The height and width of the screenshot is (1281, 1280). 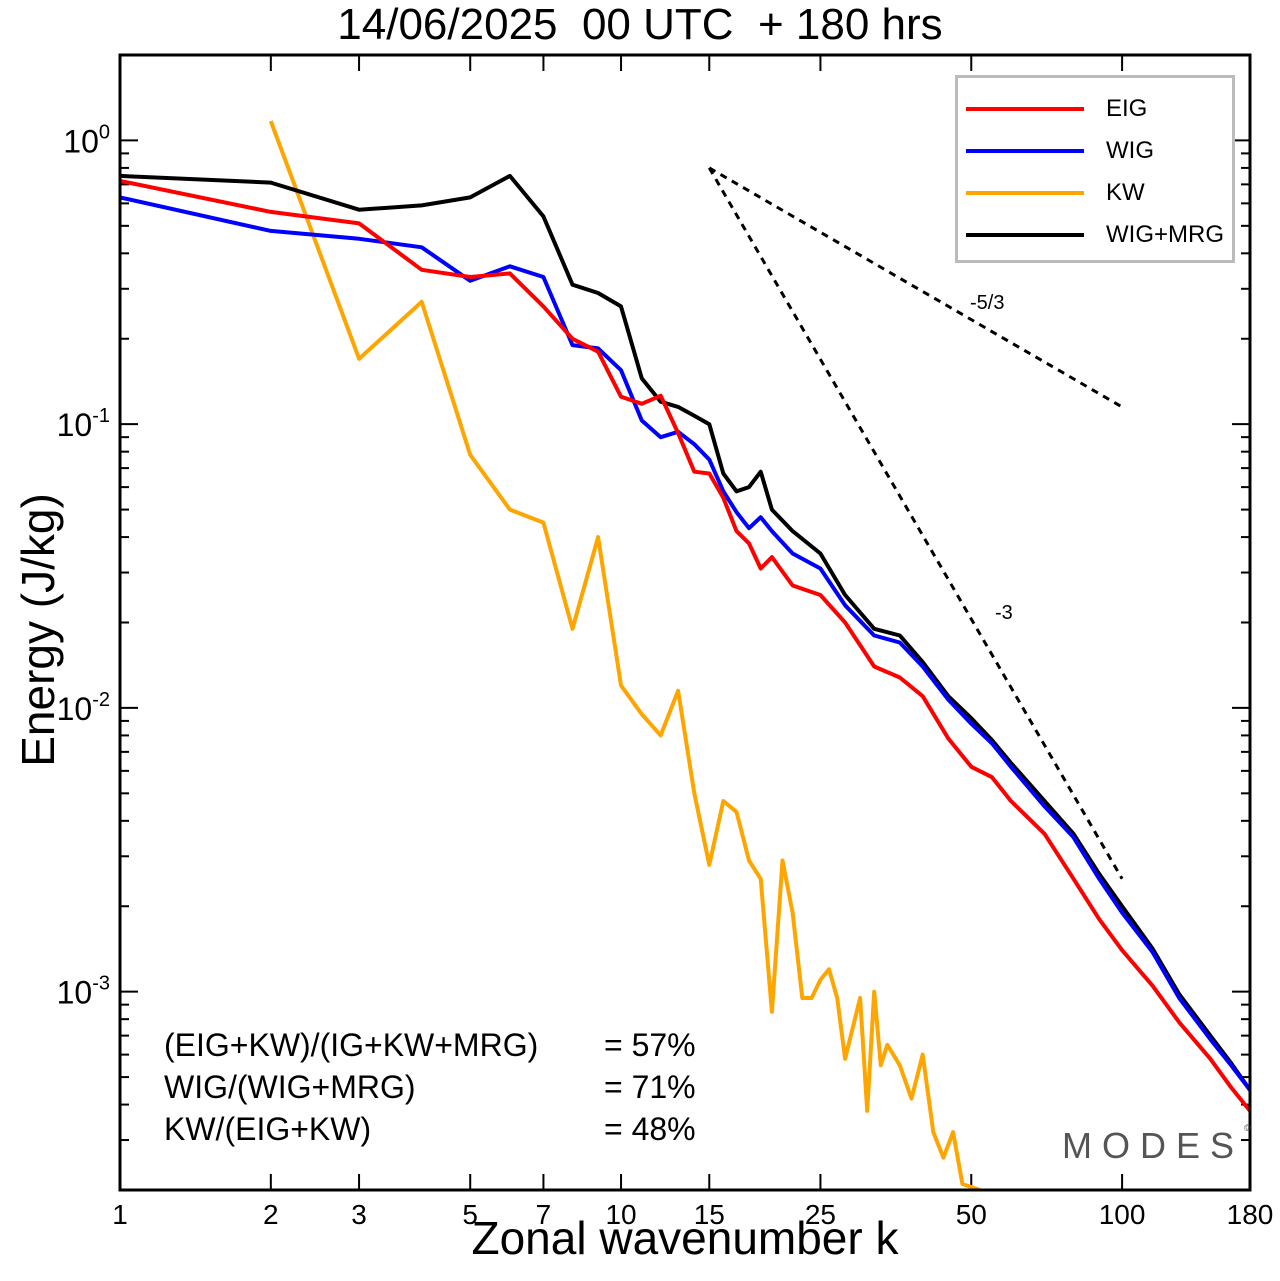 What do you see at coordinates (1004, 613) in the screenshot?
I see `slope-label-three: -3` at bounding box center [1004, 613].